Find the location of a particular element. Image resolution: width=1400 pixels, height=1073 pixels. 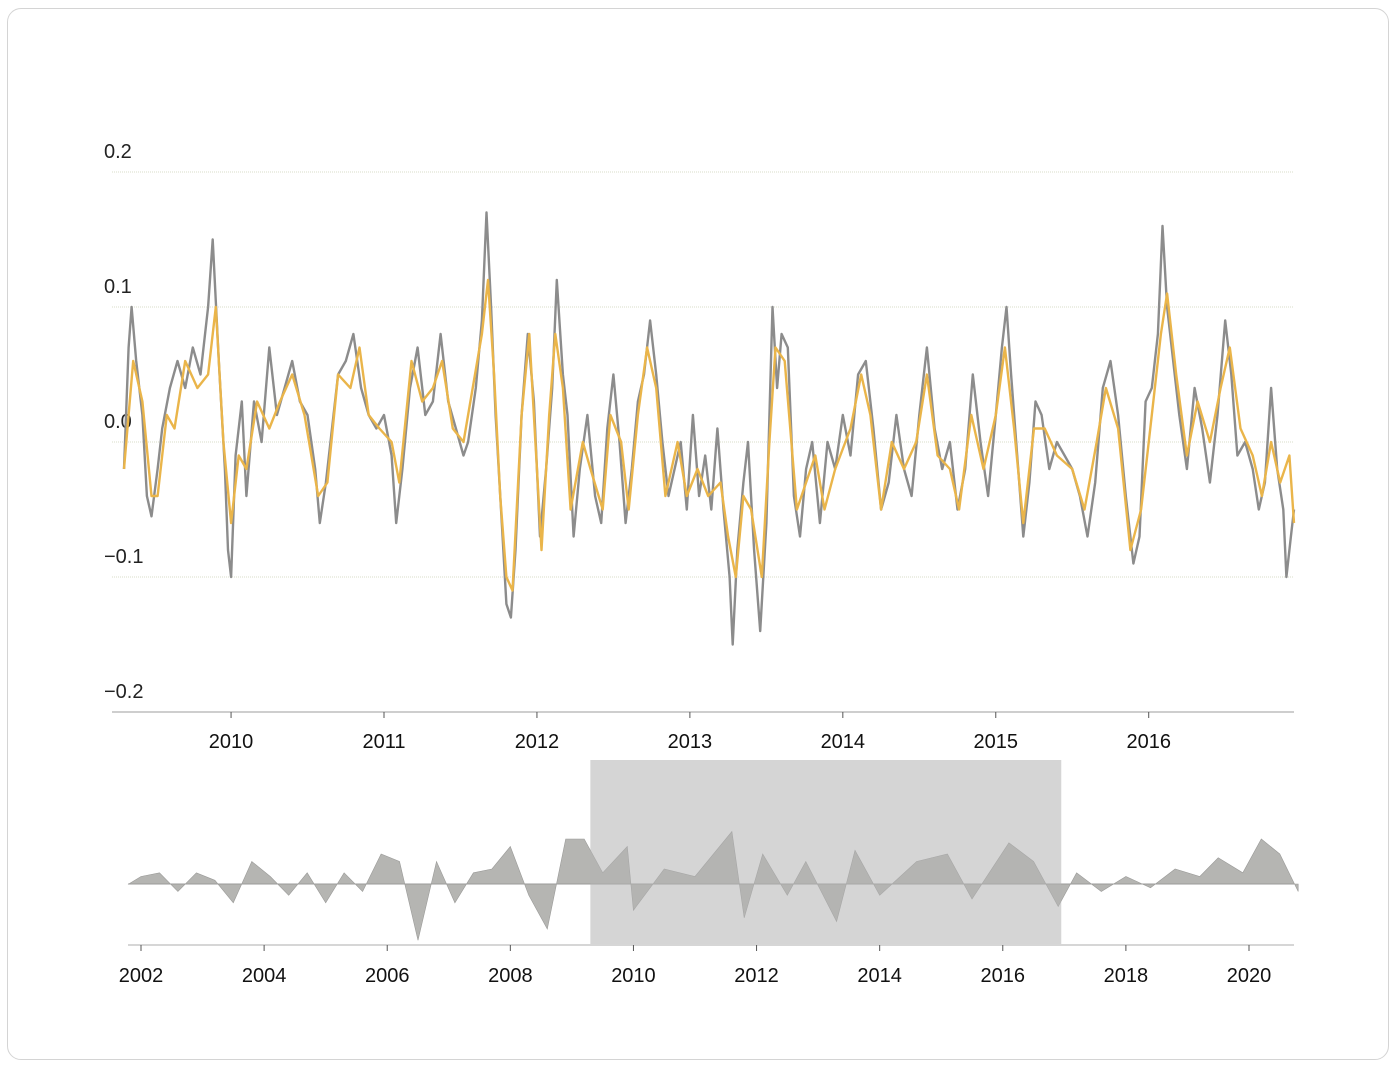

main-chart-x-axis: 2010 2011 2012 2013 2014 2015 2016 is located at coordinates (690, 732).